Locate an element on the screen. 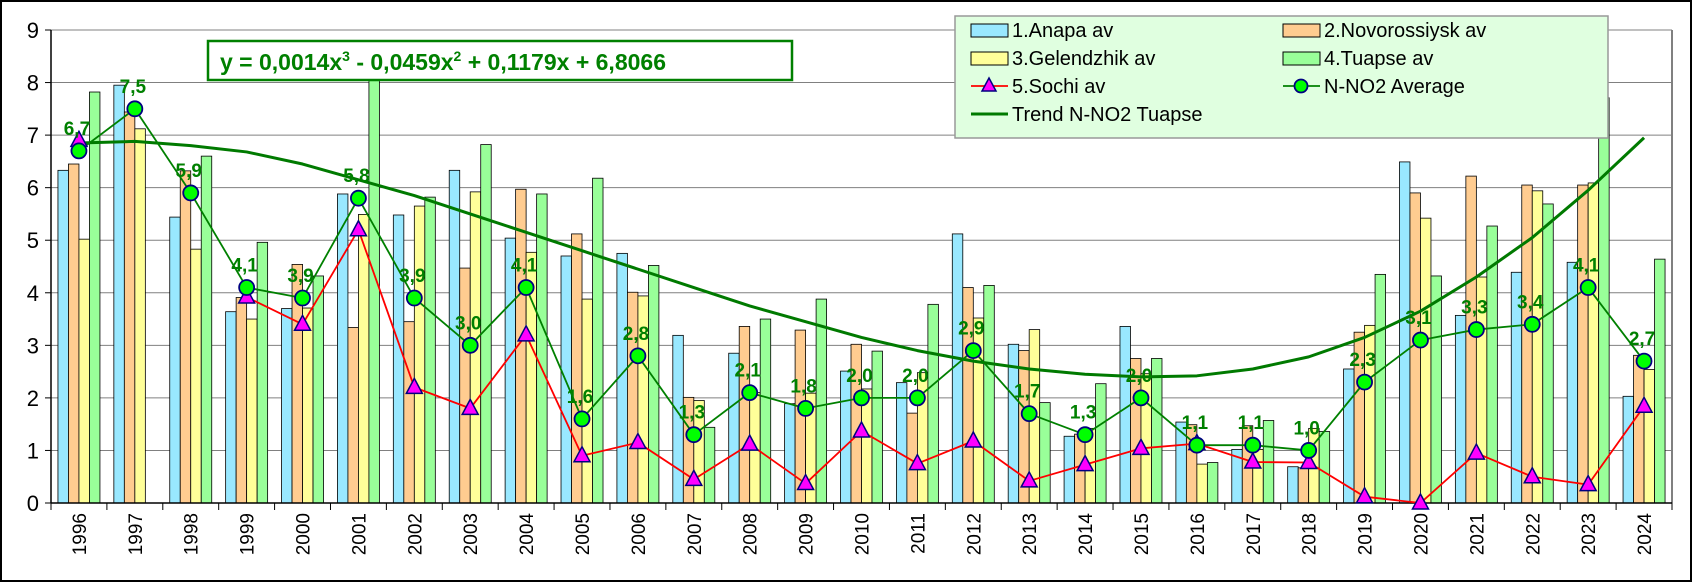 Image resolution: width=1692 pixels, height=582 pixels. x-tick-label: 1996 is located at coordinates (80, 534).